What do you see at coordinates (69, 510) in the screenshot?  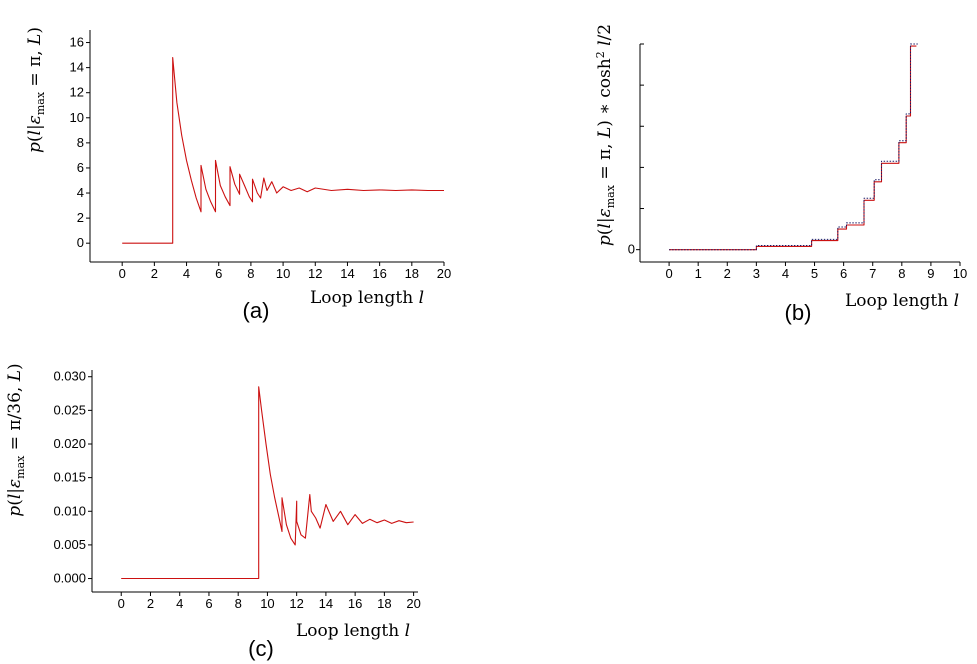 I see `y-tick-label: 0.010` at bounding box center [69, 510].